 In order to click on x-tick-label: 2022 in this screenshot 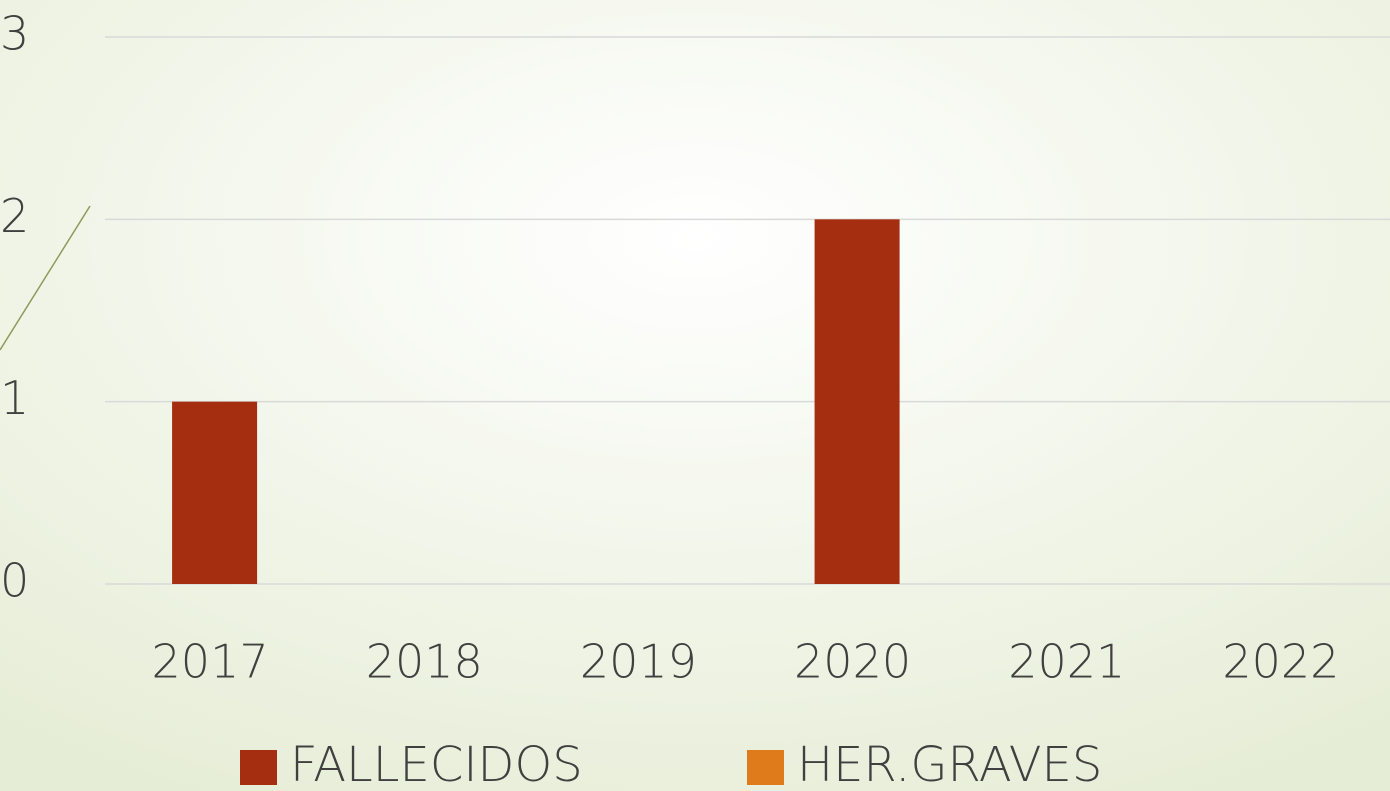, I will do `click(1280, 662)`.